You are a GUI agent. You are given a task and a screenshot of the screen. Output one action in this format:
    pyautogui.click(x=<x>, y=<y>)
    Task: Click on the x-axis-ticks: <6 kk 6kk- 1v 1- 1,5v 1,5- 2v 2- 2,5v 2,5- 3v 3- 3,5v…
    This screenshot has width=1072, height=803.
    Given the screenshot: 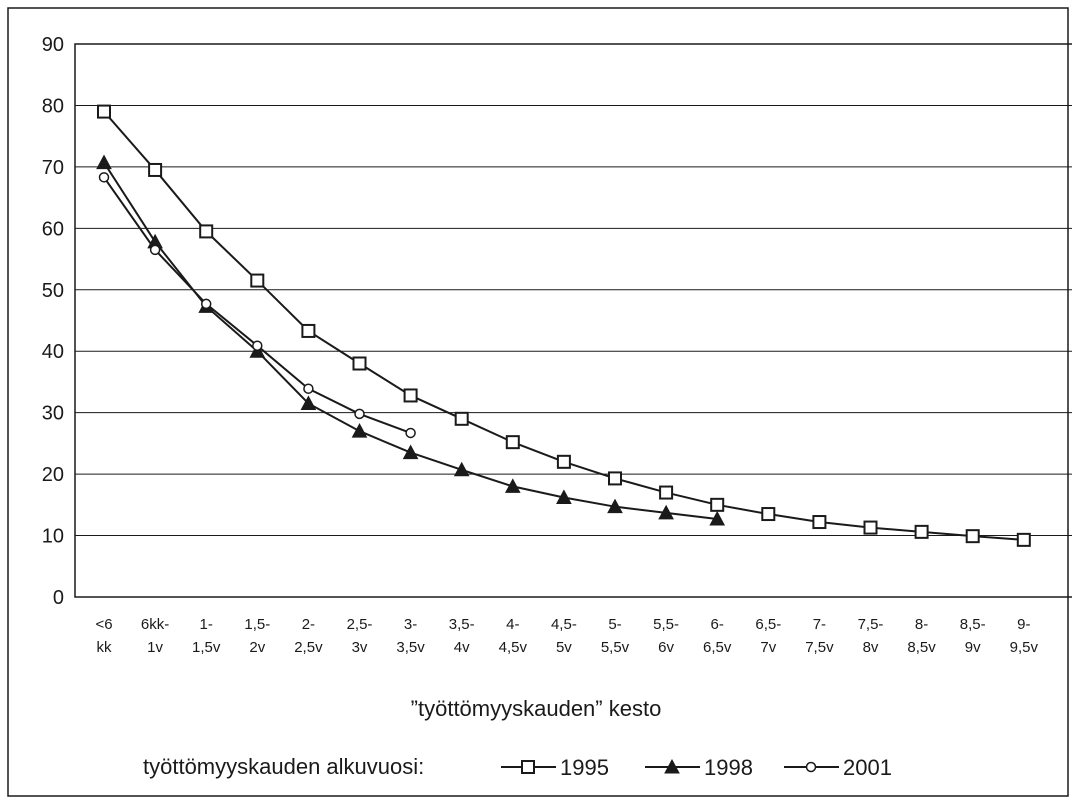 What is the action you would take?
    pyautogui.click(x=566, y=636)
    